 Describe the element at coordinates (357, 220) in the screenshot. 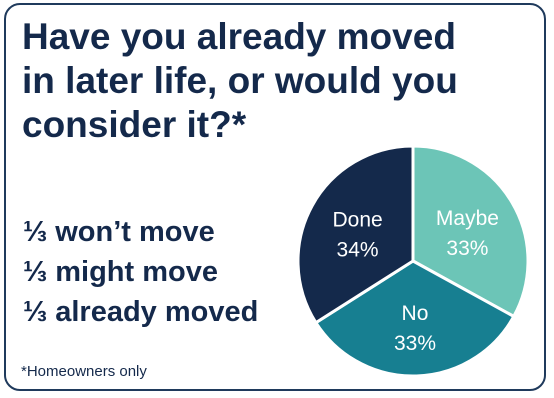

I see `pie-label-done: Done` at that location.